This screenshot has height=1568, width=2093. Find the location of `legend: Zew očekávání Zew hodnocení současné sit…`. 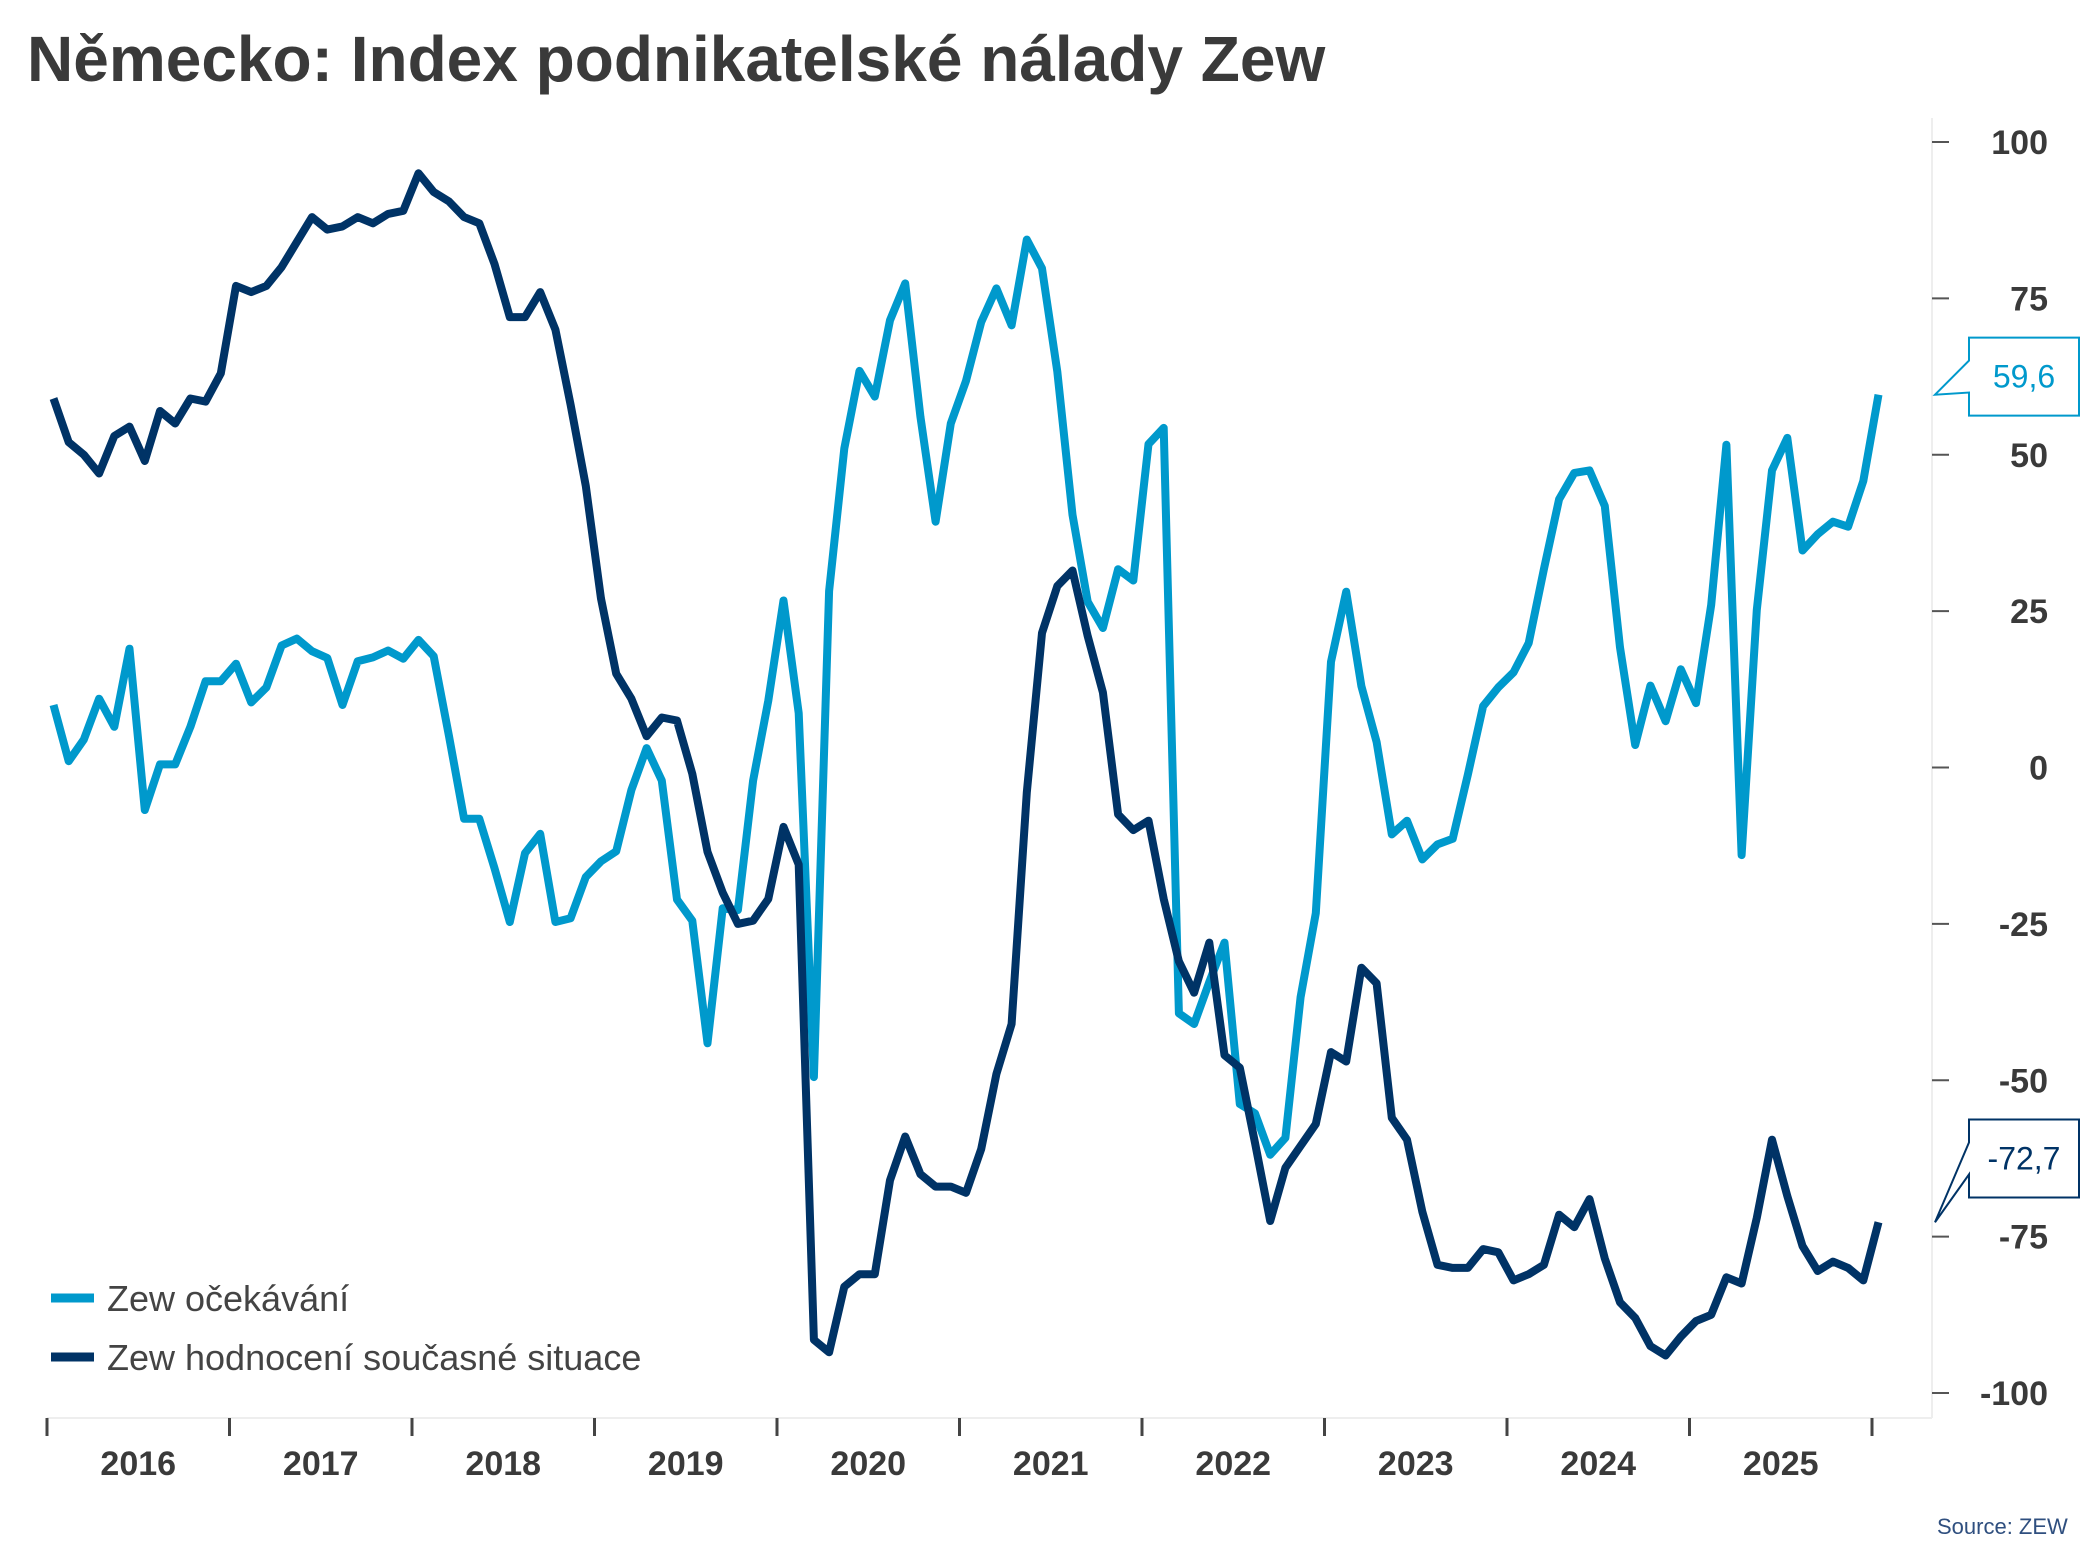

legend: Zew očekávání Zew hodnocení současné sit… is located at coordinates (346, 1328).